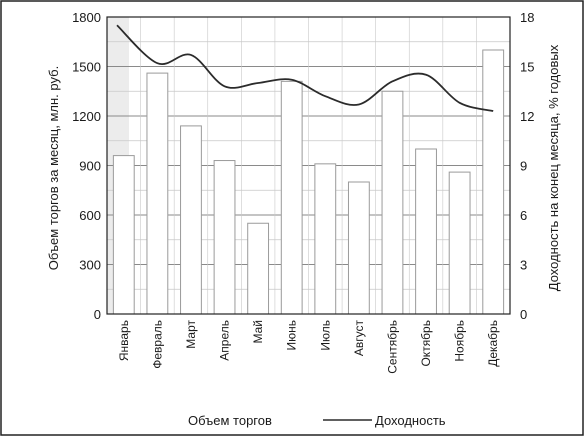  What do you see at coordinates (410, 420) in the screenshot?
I see `legend-label-yield: Доходность` at bounding box center [410, 420].